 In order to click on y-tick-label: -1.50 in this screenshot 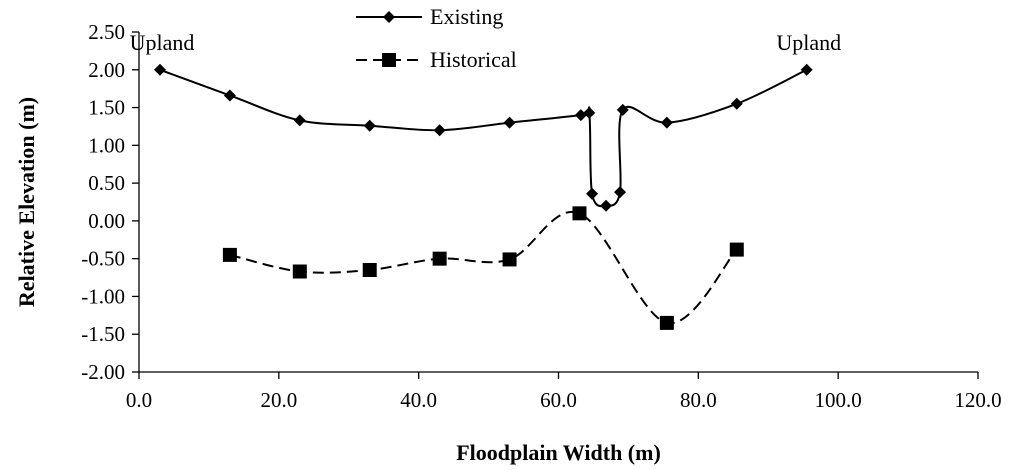, I will do `click(103, 334)`.